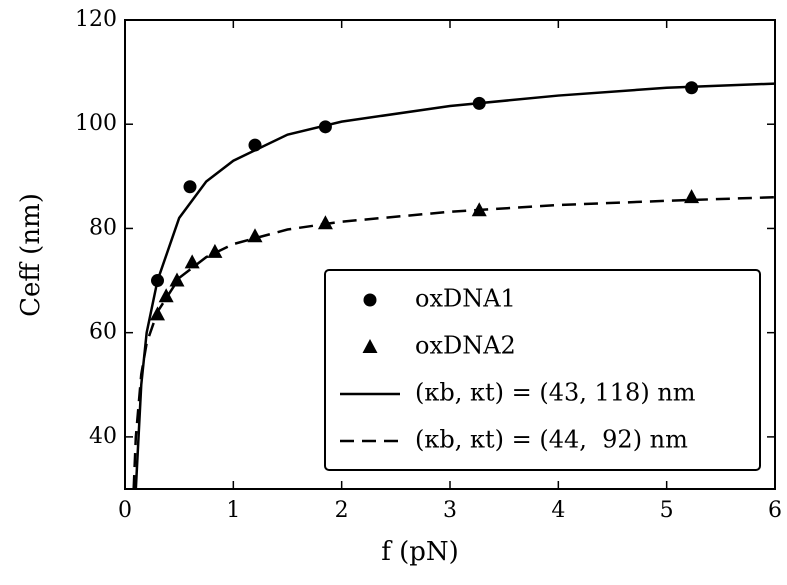  Describe the element at coordinates (667, 510) in the screenshot. I see `x-tick-label: 5` at that location.